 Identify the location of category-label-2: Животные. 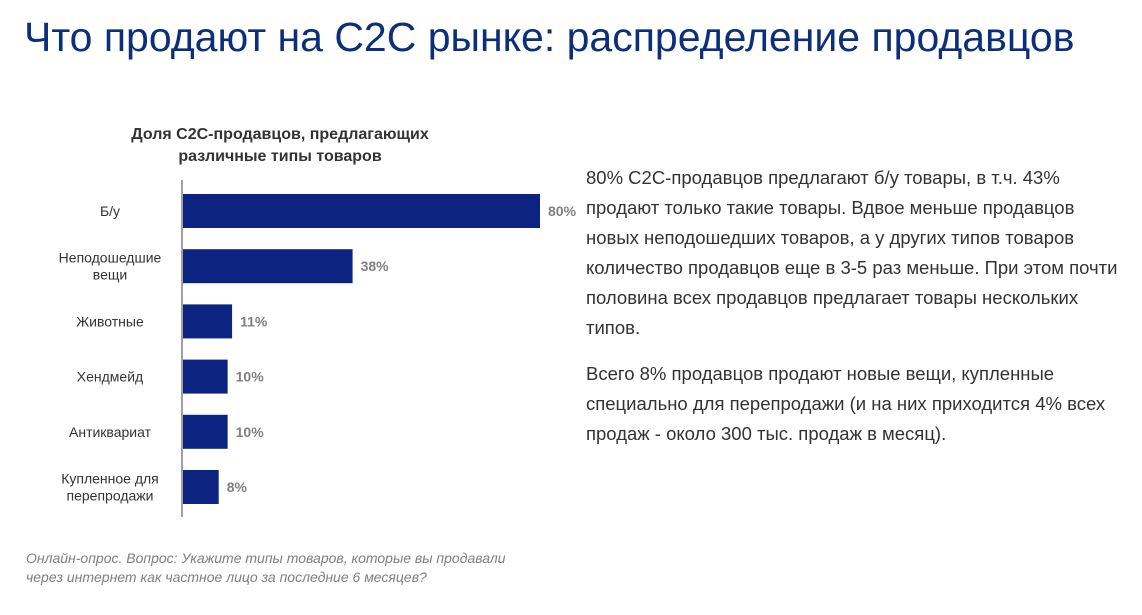
(110, 321).